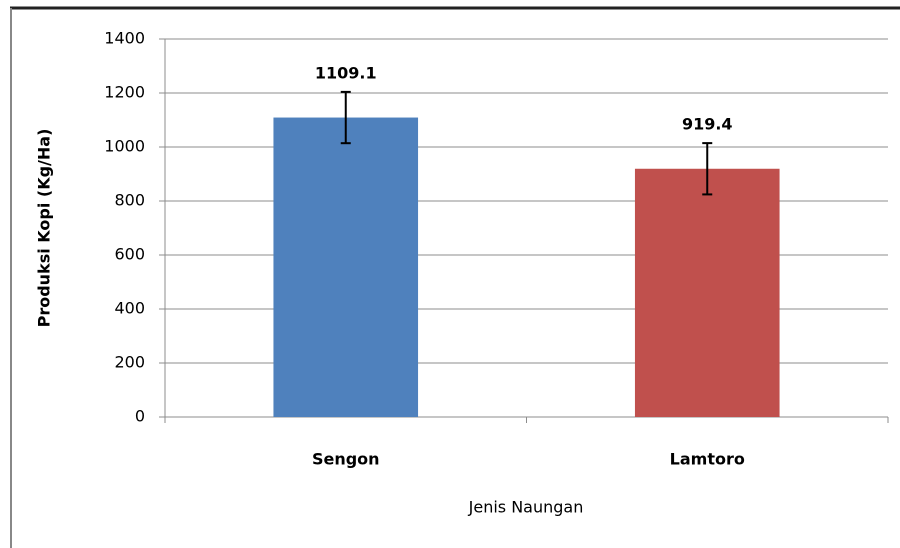  What do you see at coordinates (129, 362) in the screenshot?
I see `y-tick-label: 200` at bounding box center [129, 362].